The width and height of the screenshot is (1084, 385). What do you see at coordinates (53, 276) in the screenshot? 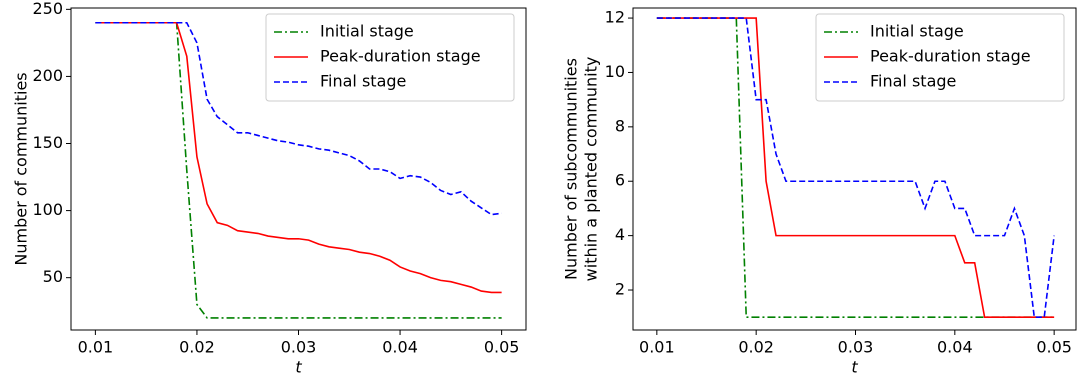
I see `y-tick-label: 50` at bounding box center [53, 276].